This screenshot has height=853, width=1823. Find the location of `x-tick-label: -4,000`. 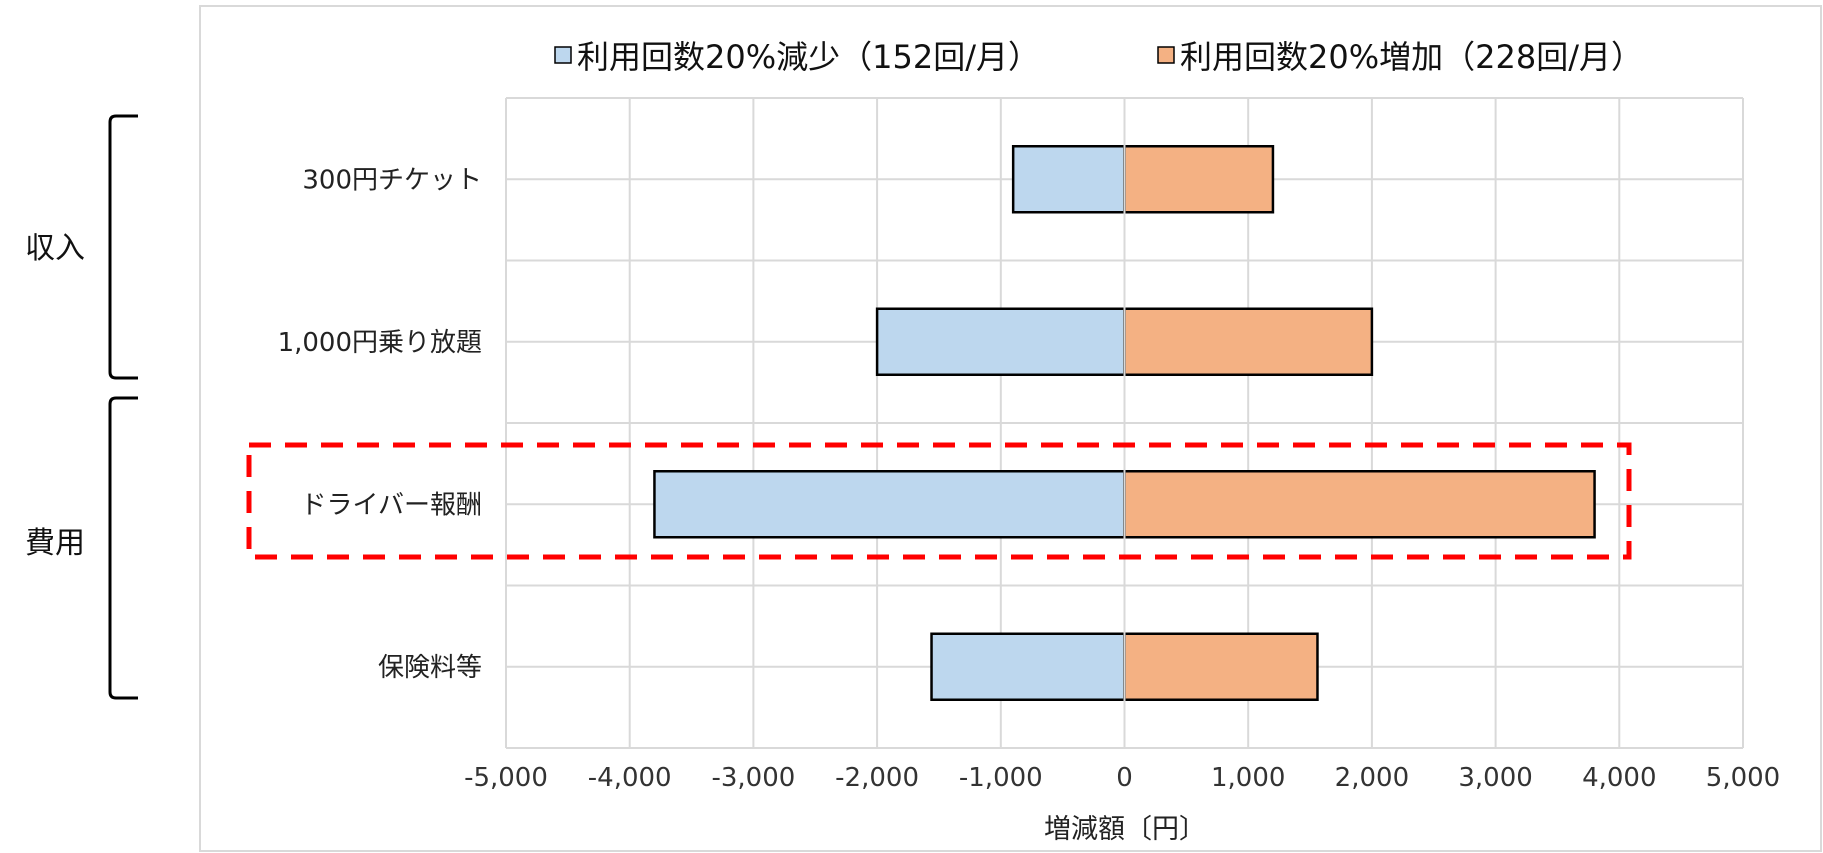

x-tick-label: -4,000 is located at coordinates (630, 778).